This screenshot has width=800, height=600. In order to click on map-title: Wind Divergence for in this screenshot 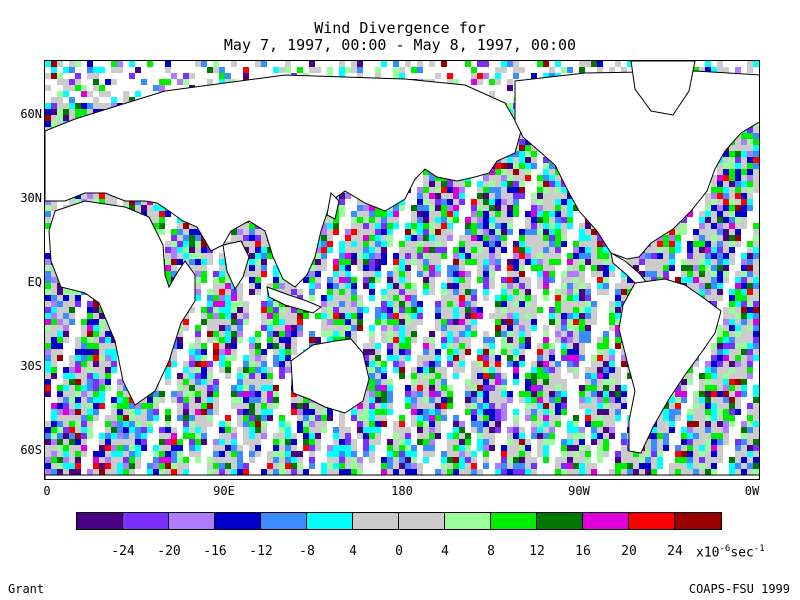, I will do `click(400, 28)`.